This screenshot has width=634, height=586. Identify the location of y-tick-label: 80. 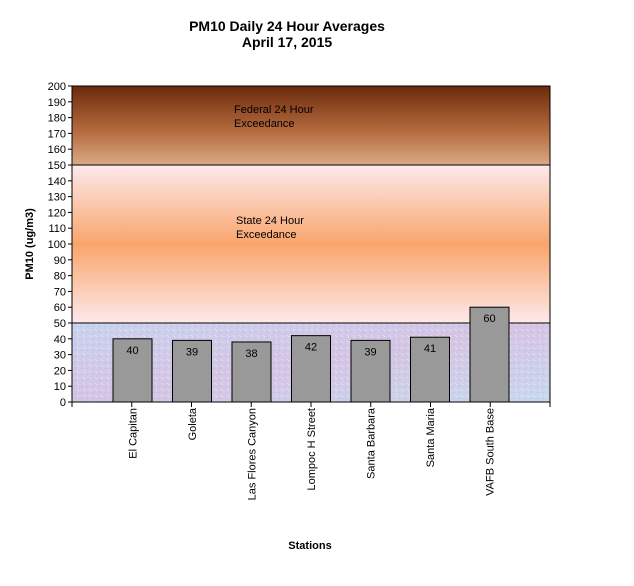
(60, 277).